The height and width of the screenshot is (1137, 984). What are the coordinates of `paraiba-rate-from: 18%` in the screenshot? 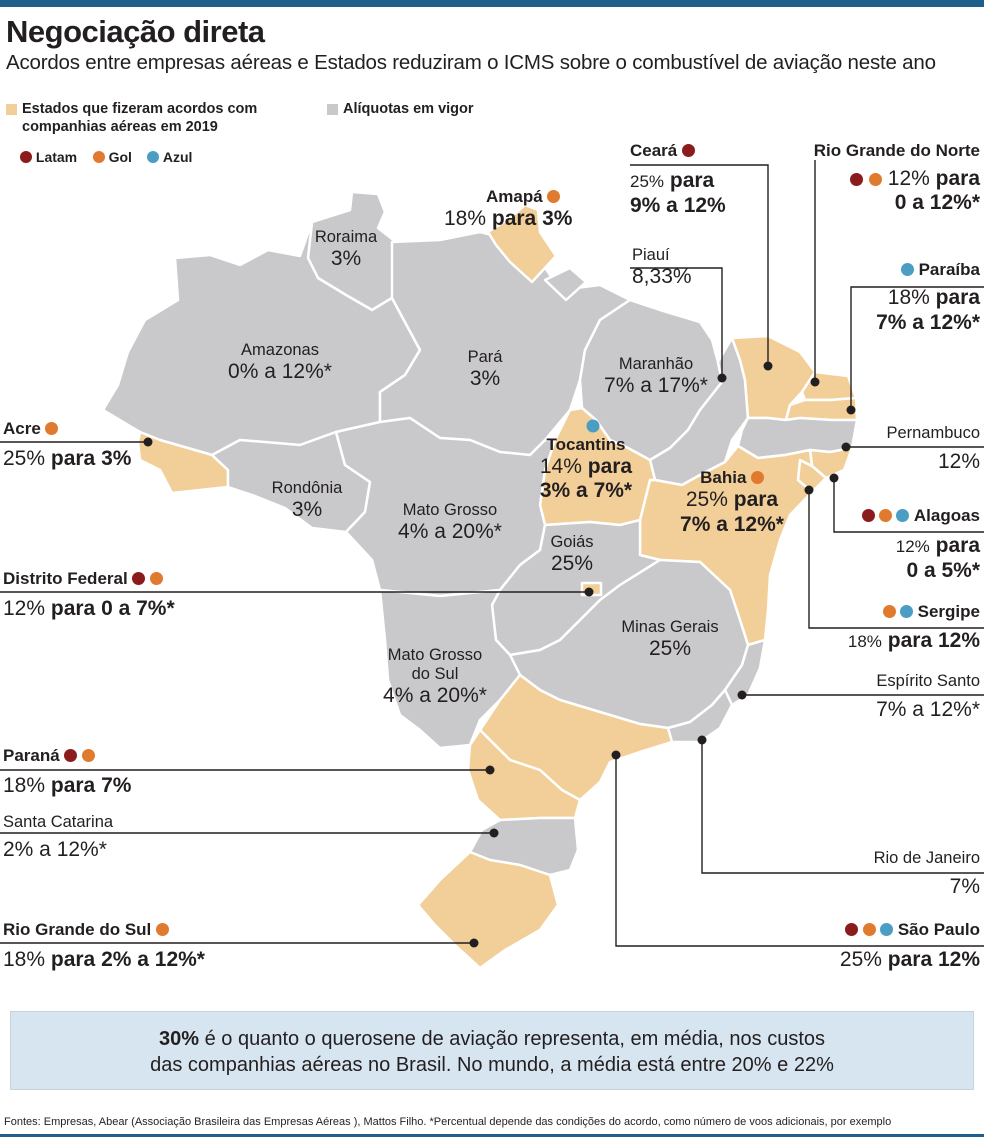 It's located at (908, 298).